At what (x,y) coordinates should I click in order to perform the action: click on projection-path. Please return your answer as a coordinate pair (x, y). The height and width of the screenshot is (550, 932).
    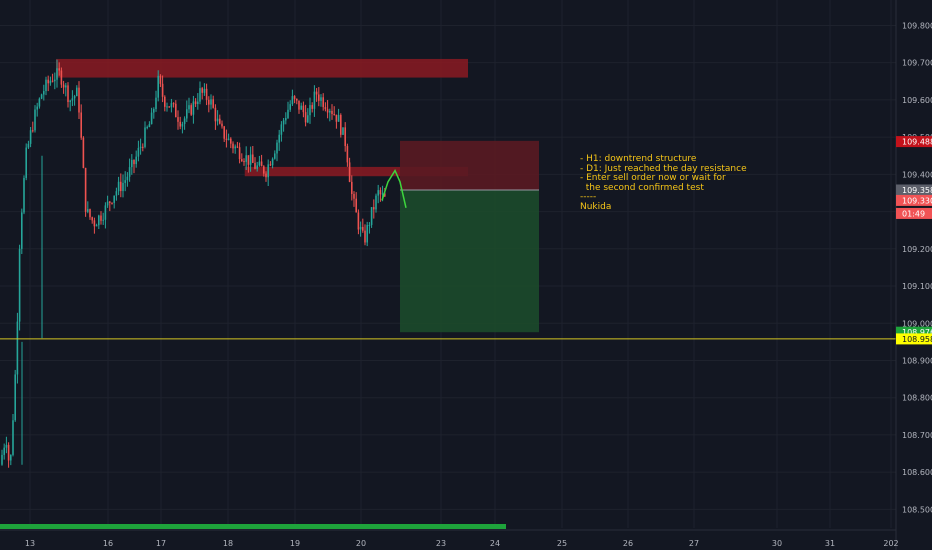
    Looking at the image, I should click on (394, 189).